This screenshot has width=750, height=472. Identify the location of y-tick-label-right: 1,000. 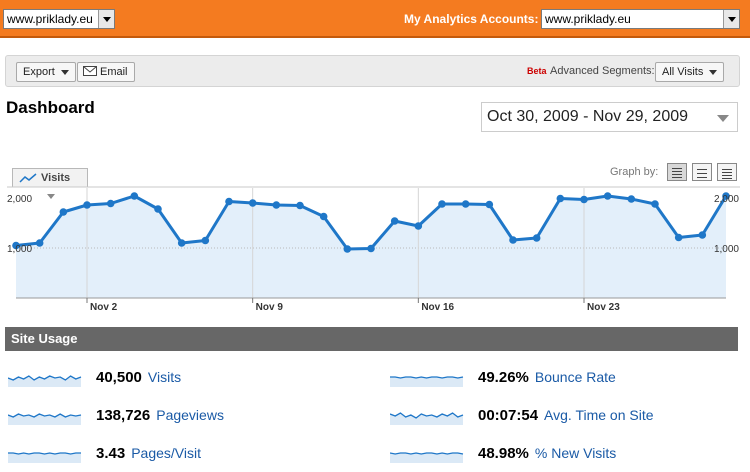
(726, 249).